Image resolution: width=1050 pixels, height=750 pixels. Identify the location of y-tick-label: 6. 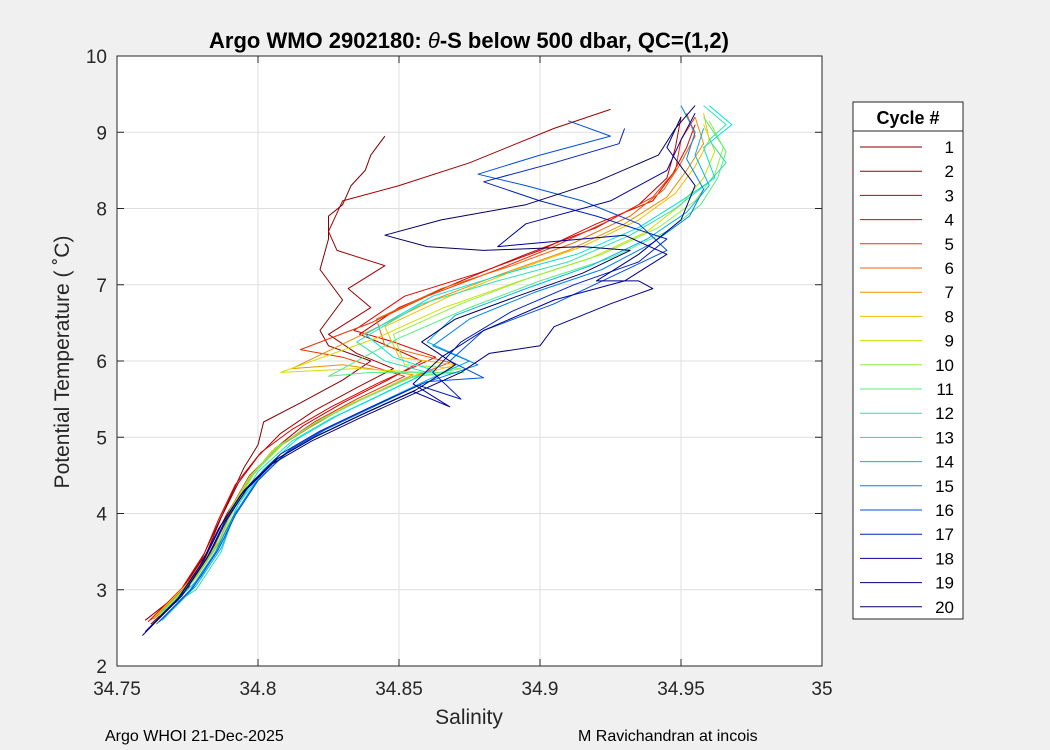
(101, 362).